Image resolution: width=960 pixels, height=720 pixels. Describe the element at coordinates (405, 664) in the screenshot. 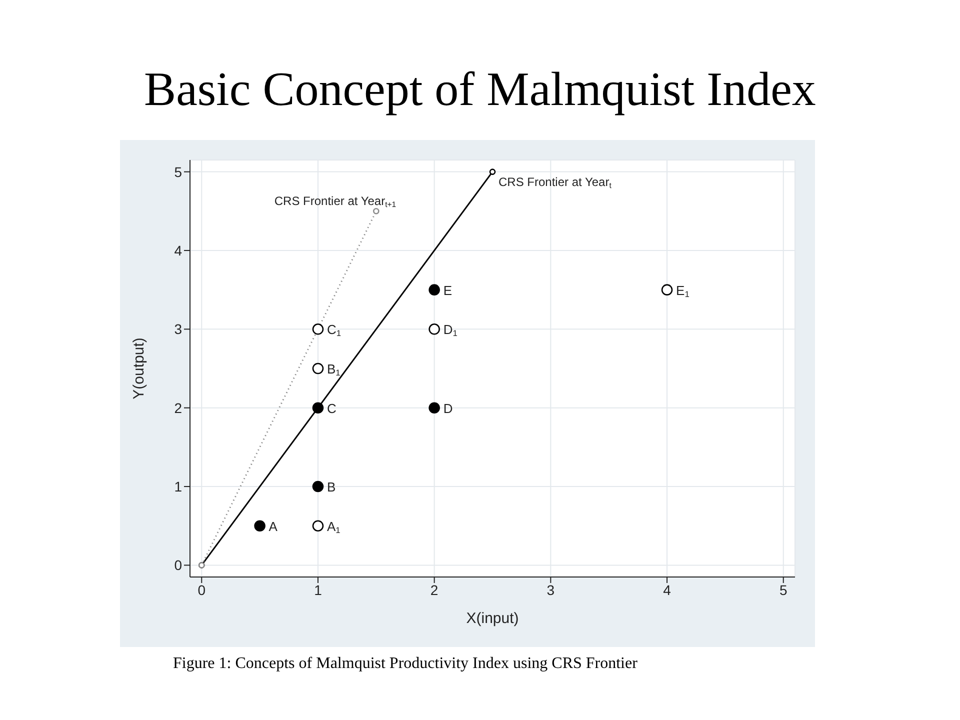

I see `caption: Figure 1: Concepts of Malmquist Productivity Index using CRS Frontier` at that location.